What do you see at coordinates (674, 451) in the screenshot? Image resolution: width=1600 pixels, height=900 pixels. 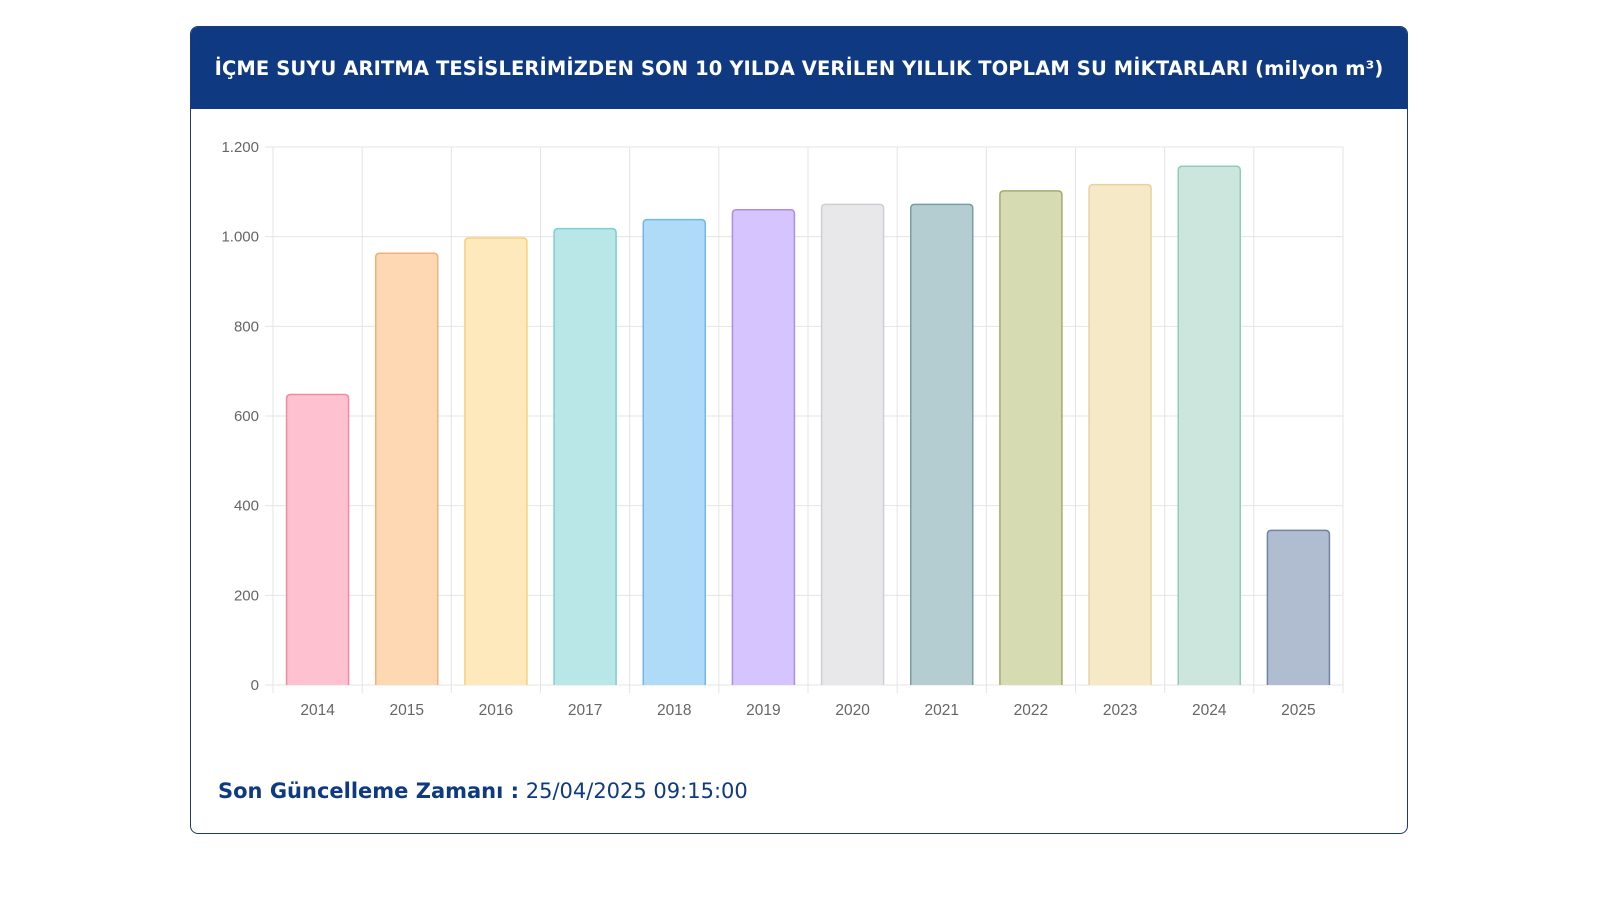 I see `bar-2018` at bounding box center [674, 451].